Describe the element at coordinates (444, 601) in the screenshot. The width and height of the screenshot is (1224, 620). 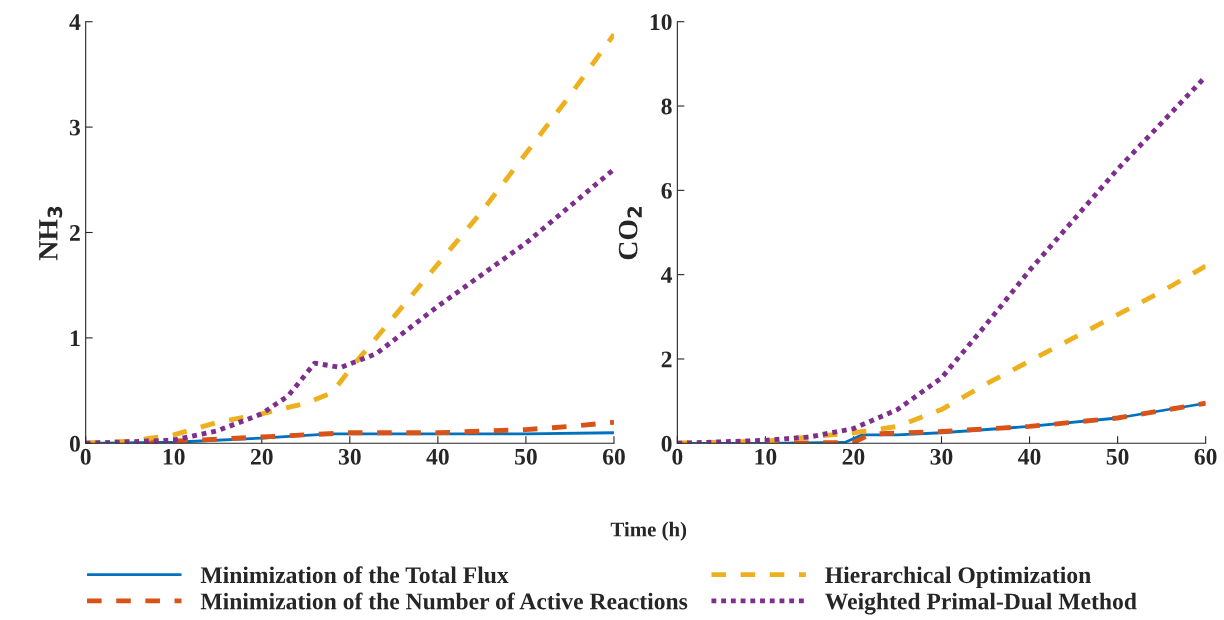
I see `legend-label: Minimization of the Number of Active Reactions` at that location.